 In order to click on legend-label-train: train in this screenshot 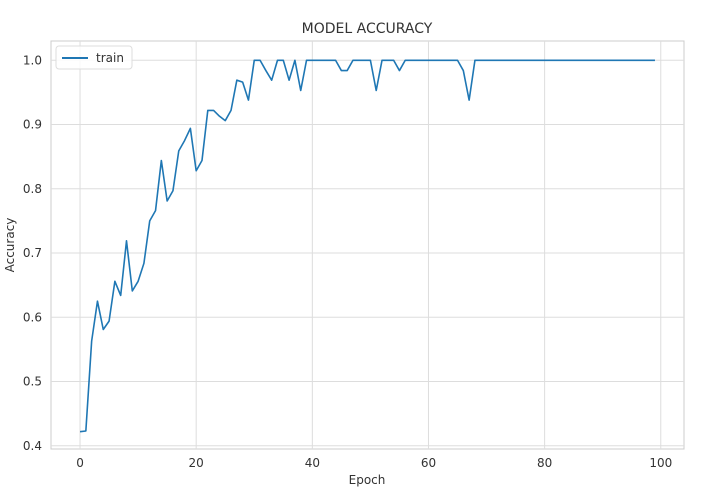, I will do `click(110, 58)`.